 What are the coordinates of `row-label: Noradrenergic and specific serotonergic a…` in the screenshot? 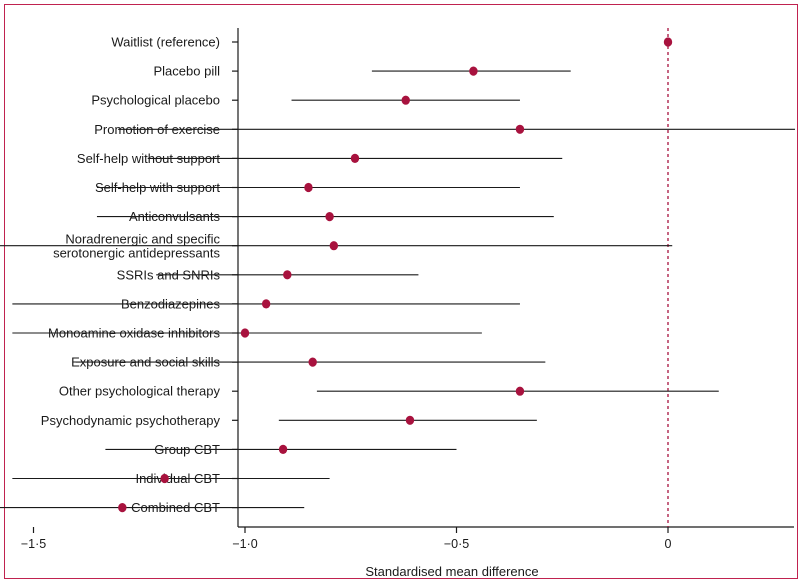 It's located at (136, 246).